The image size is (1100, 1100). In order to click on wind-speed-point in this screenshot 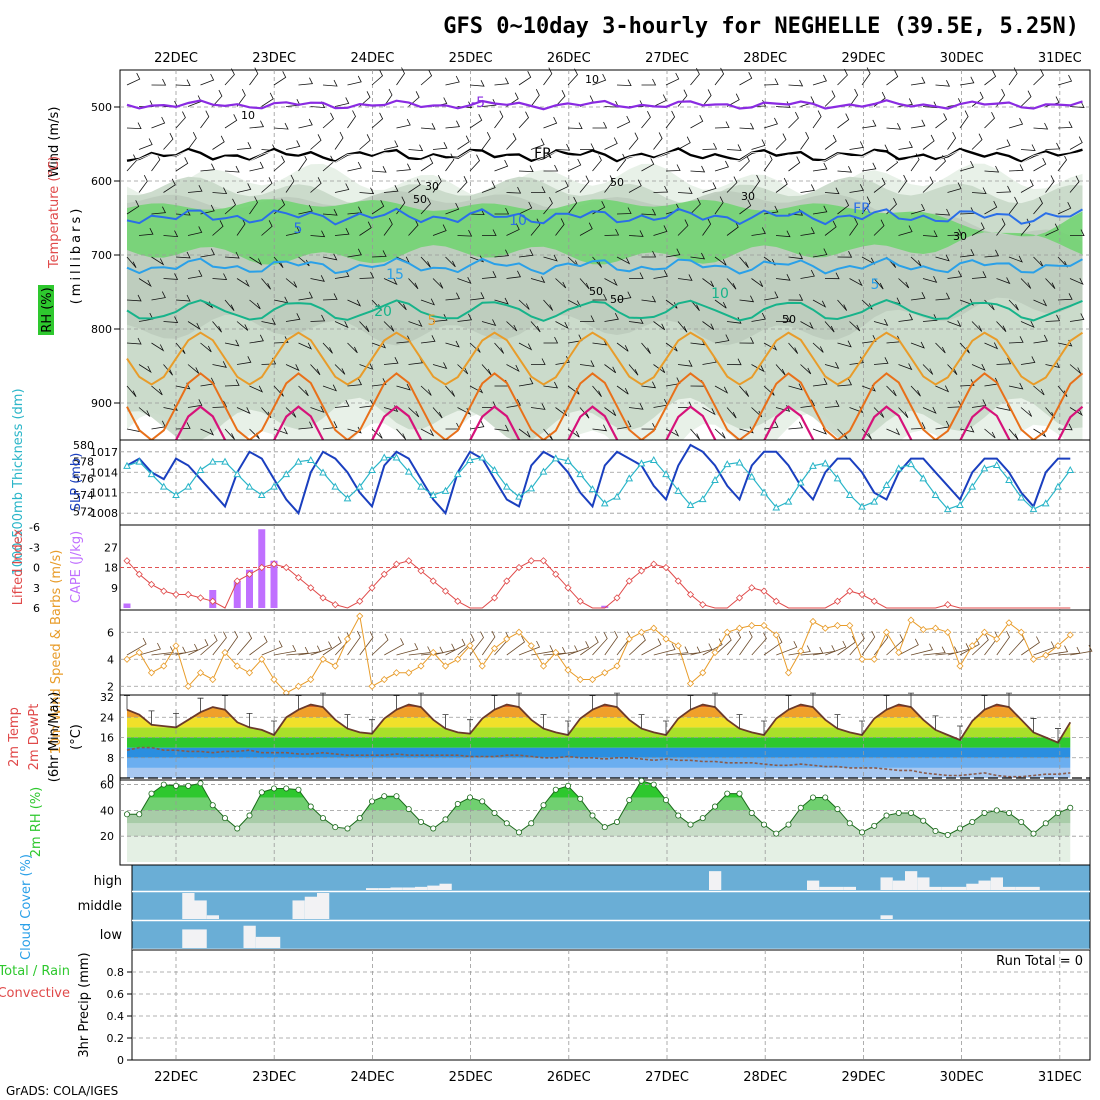, I will do `click(1033, 659)`.